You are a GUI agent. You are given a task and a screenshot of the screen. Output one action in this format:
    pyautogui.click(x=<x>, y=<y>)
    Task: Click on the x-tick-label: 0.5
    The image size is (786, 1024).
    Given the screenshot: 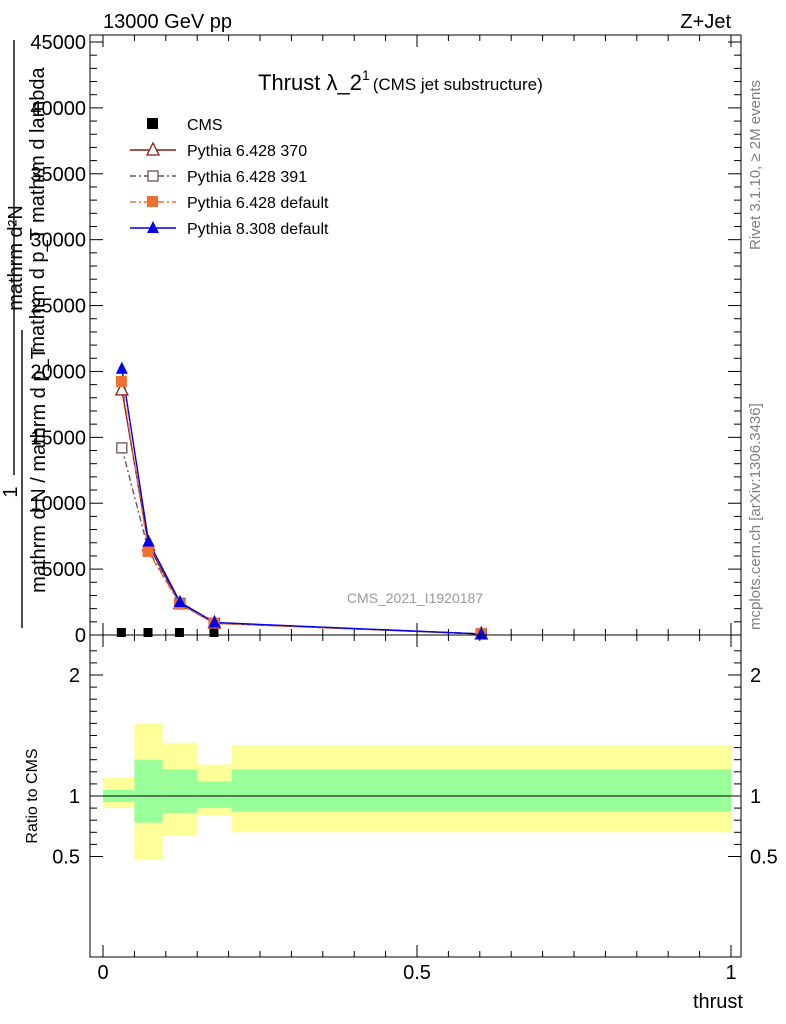 What is the action you would take?
    pyautogui.click(x=417, y=973)
    